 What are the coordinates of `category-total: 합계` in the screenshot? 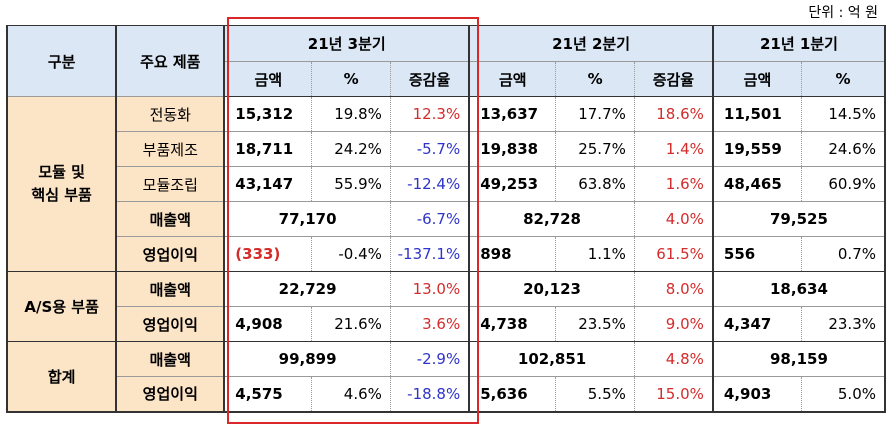 It's located at (61, 377).